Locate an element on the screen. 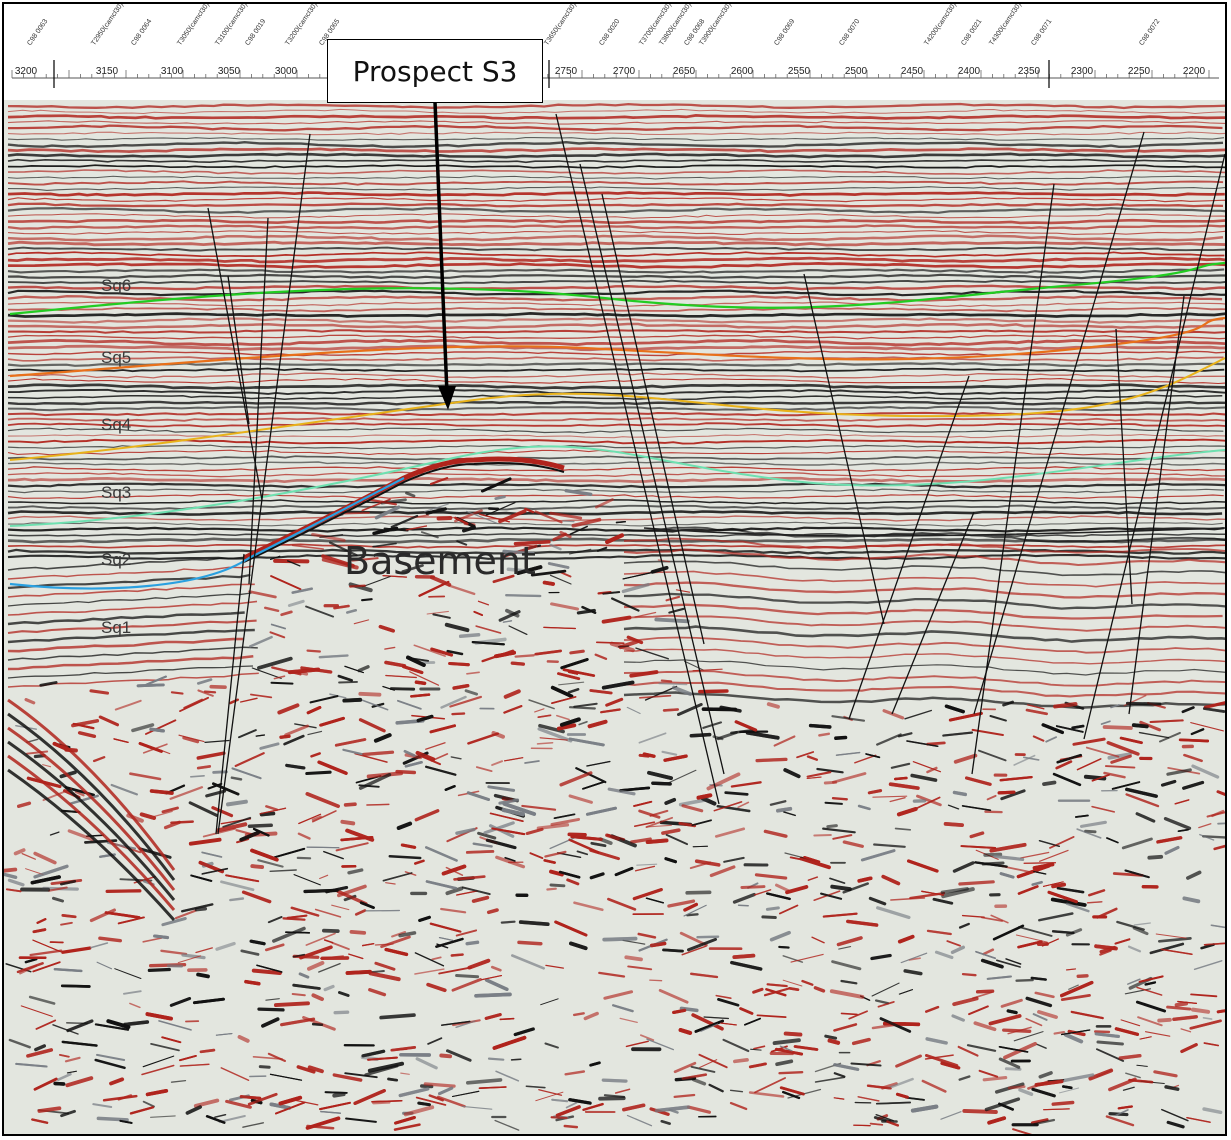 This screenshot has height=1140, width=1231. sequence-label-sq6: Sq6 is located at coordinates (116, 285).